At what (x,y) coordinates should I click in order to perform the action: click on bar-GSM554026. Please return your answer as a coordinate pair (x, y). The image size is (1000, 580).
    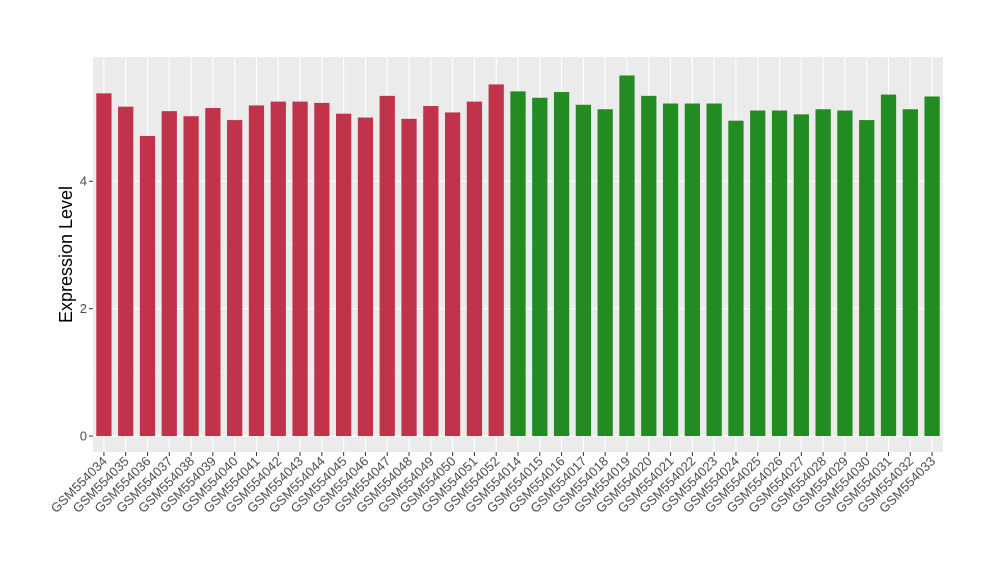
    Looking at the image, I should click on (779, 273).